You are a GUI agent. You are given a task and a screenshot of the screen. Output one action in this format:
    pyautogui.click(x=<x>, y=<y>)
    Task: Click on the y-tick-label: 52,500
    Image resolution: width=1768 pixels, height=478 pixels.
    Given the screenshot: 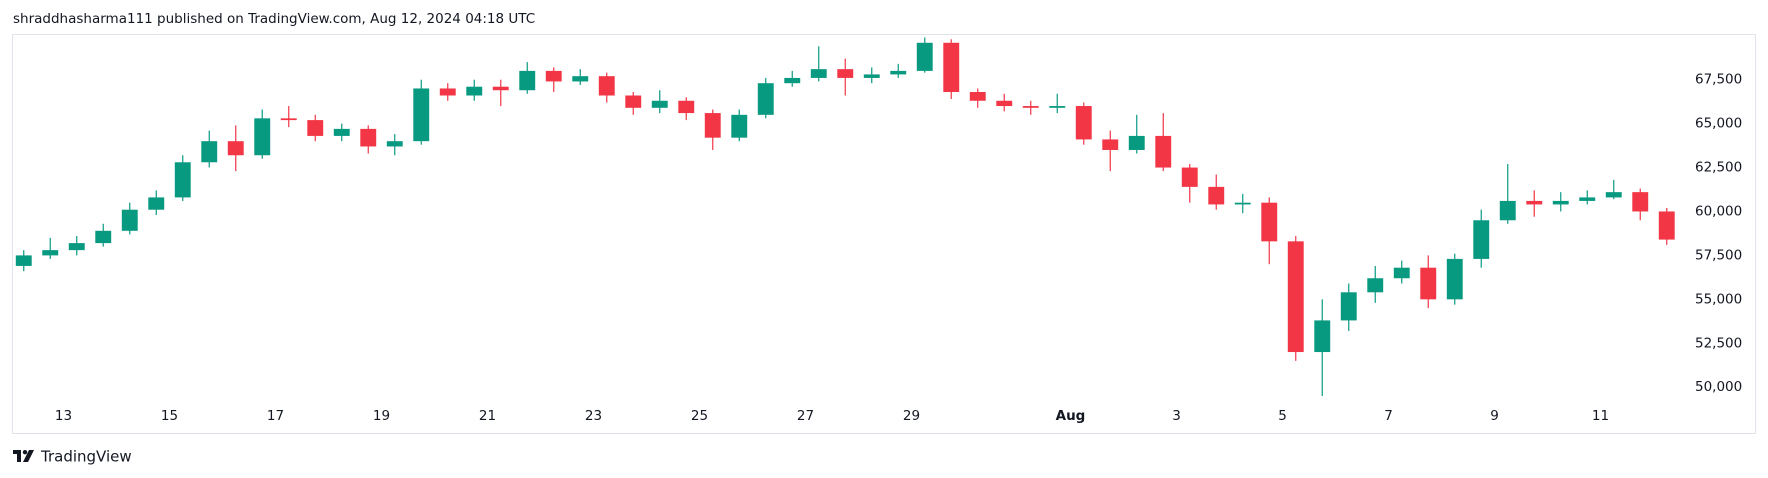 What is the action you would take?
    pyautogui.click(x=1718, y=343)
    